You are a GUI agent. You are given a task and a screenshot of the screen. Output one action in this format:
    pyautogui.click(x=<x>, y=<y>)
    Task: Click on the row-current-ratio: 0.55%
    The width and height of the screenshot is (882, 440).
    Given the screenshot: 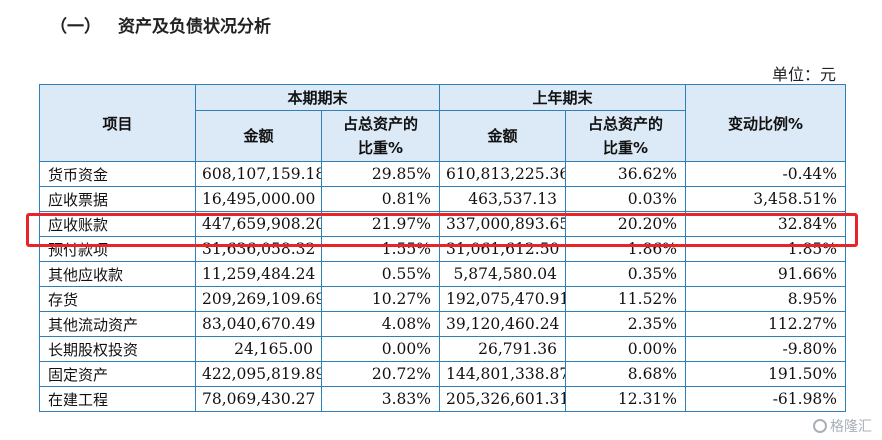 What is the action you would take?
    pyautogui.click(x=380, y=274)
    